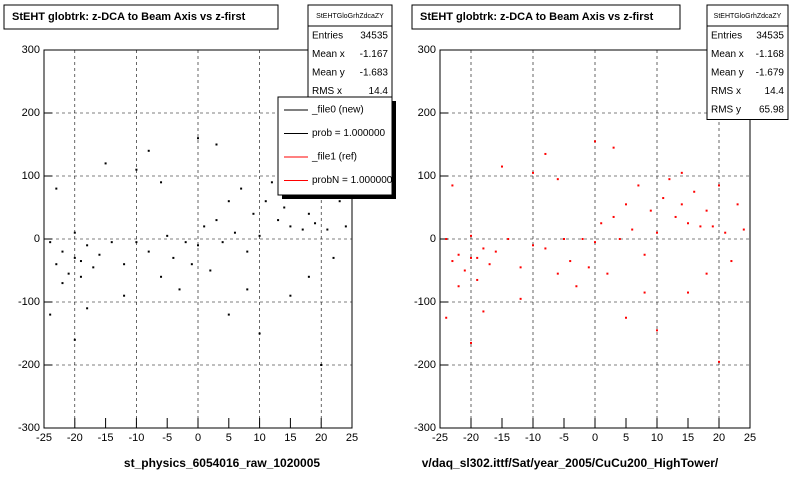  Describe the element at coordinates (657, 438) in the screenshot. I see `x-tick-label: 10` at that location.